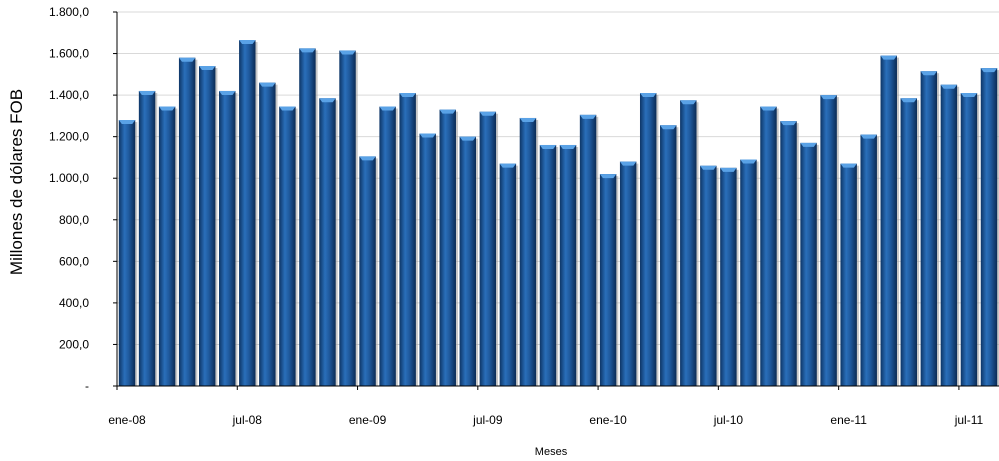 The height and width of the screenshot is (461, 999). Describe the element at coordinates (69, 12) in the screenshot. I see `y-tick-label: 1.800,0` at that location.